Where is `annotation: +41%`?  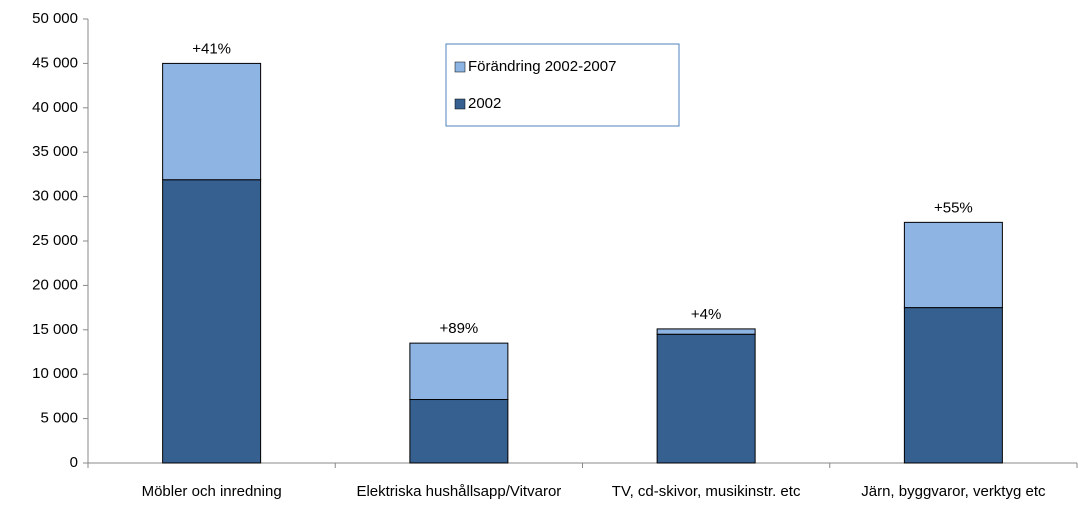 annotation: +41% is located at coordinates (211, 48).